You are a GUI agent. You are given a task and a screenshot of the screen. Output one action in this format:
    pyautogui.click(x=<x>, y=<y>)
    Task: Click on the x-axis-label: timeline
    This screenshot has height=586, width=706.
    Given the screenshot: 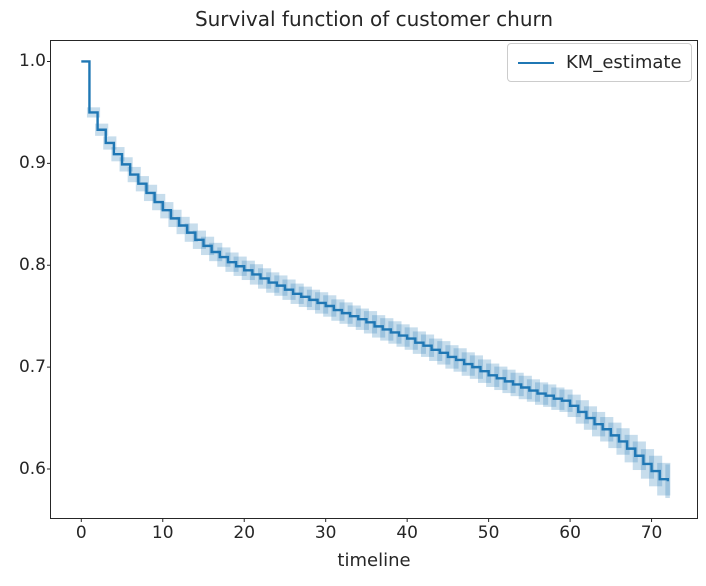 What is the action you would take?
    pyautogui.click(x=374, y=560)
    